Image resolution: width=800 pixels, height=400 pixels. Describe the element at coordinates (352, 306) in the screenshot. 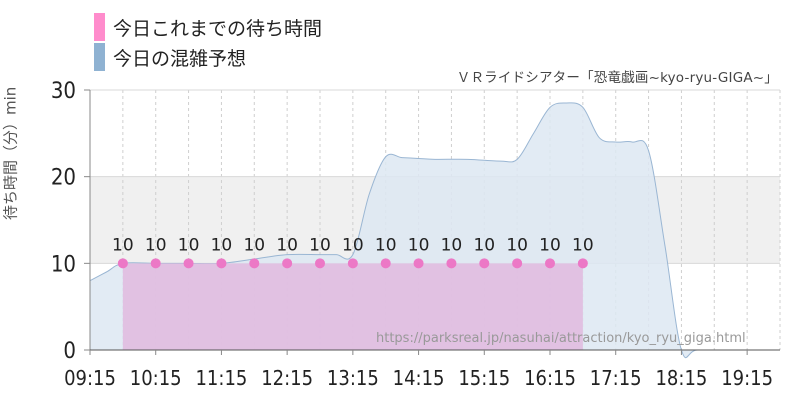

I see `current-area` at that location.